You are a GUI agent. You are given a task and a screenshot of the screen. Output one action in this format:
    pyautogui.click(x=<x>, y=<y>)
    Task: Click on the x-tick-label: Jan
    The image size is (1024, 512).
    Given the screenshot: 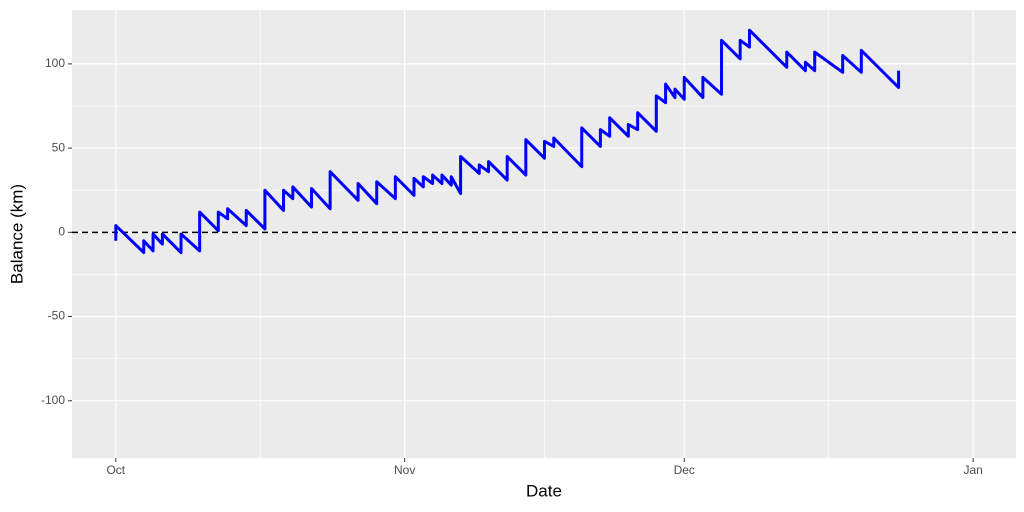 What is the action you would take?
    pyautogui.click(x=972, y=470)
    